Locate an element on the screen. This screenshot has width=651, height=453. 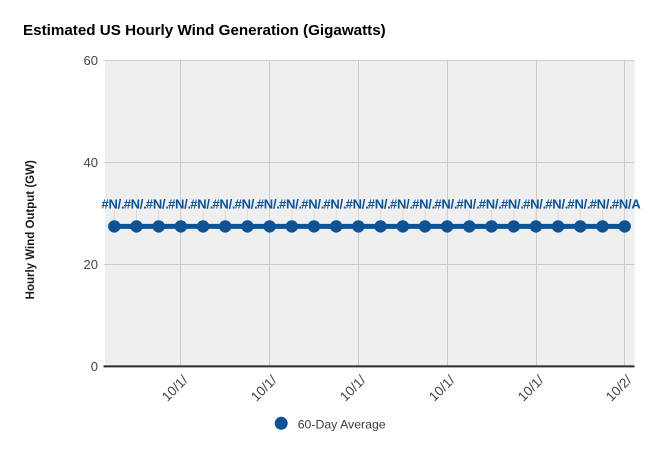
svg-text: 0 is located at coordinates (94, 366).